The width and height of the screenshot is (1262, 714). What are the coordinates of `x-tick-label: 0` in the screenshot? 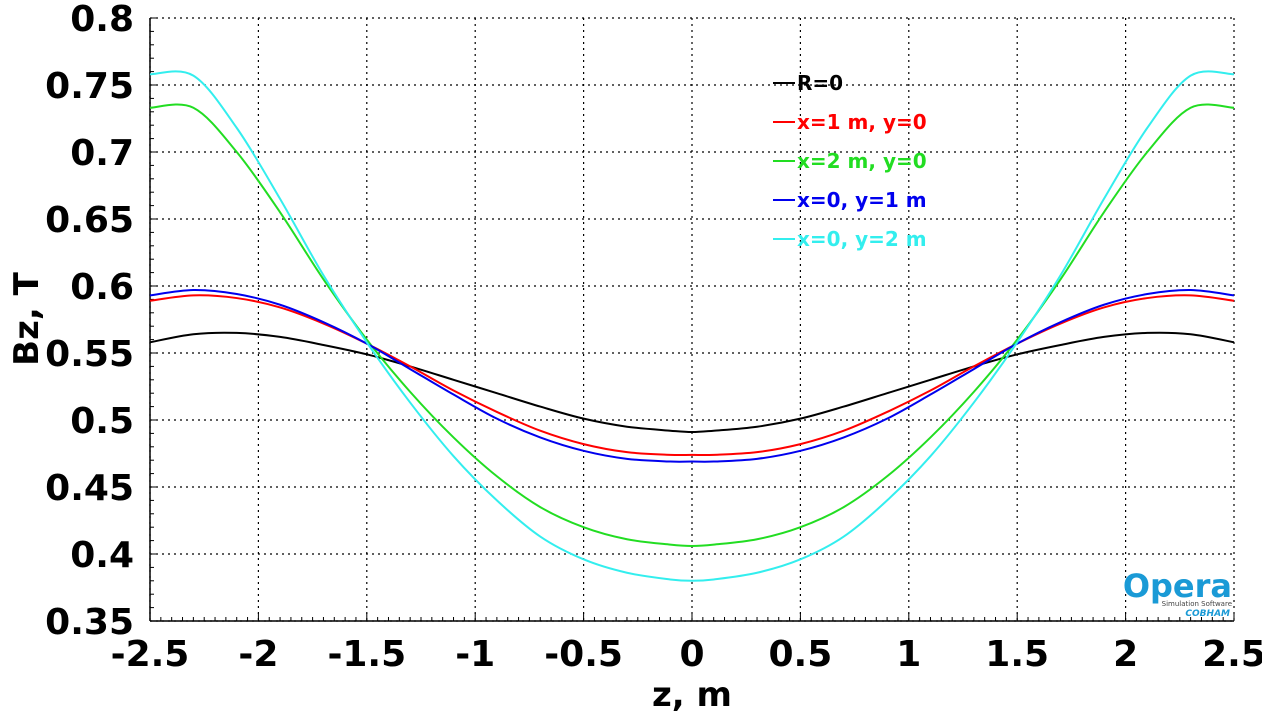 It's located at (691, 654).